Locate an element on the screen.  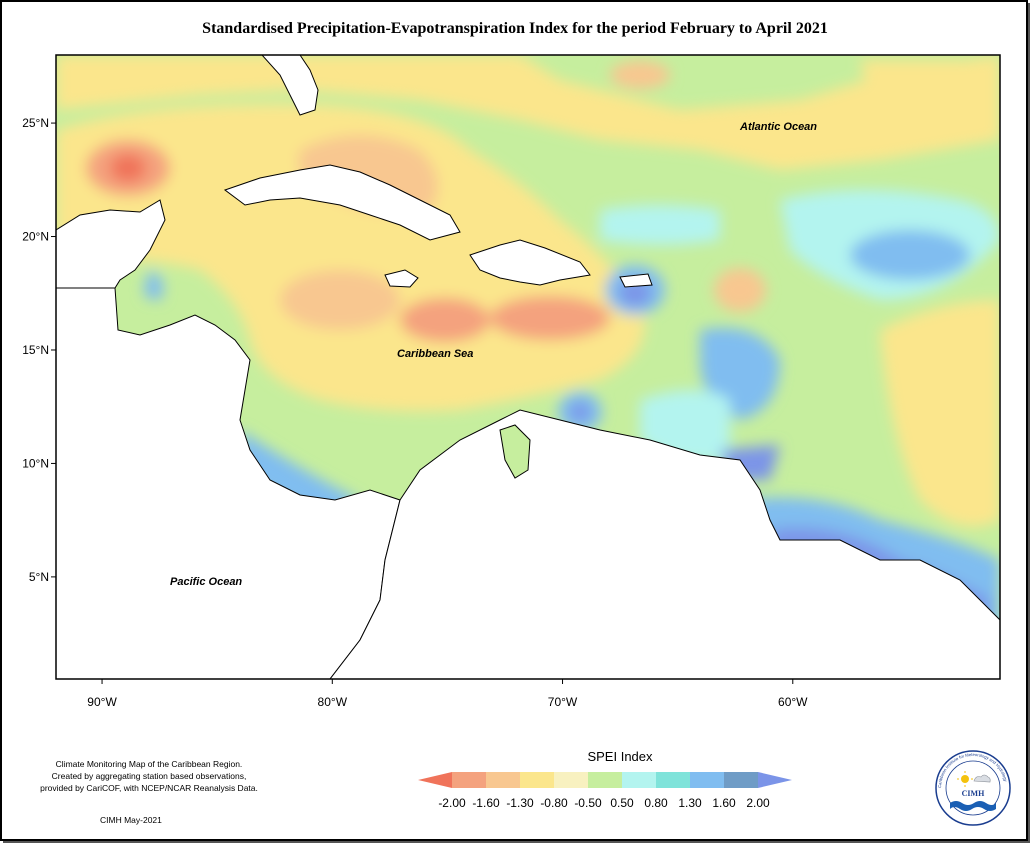
sun-icon is located at coordinates (965, 779).